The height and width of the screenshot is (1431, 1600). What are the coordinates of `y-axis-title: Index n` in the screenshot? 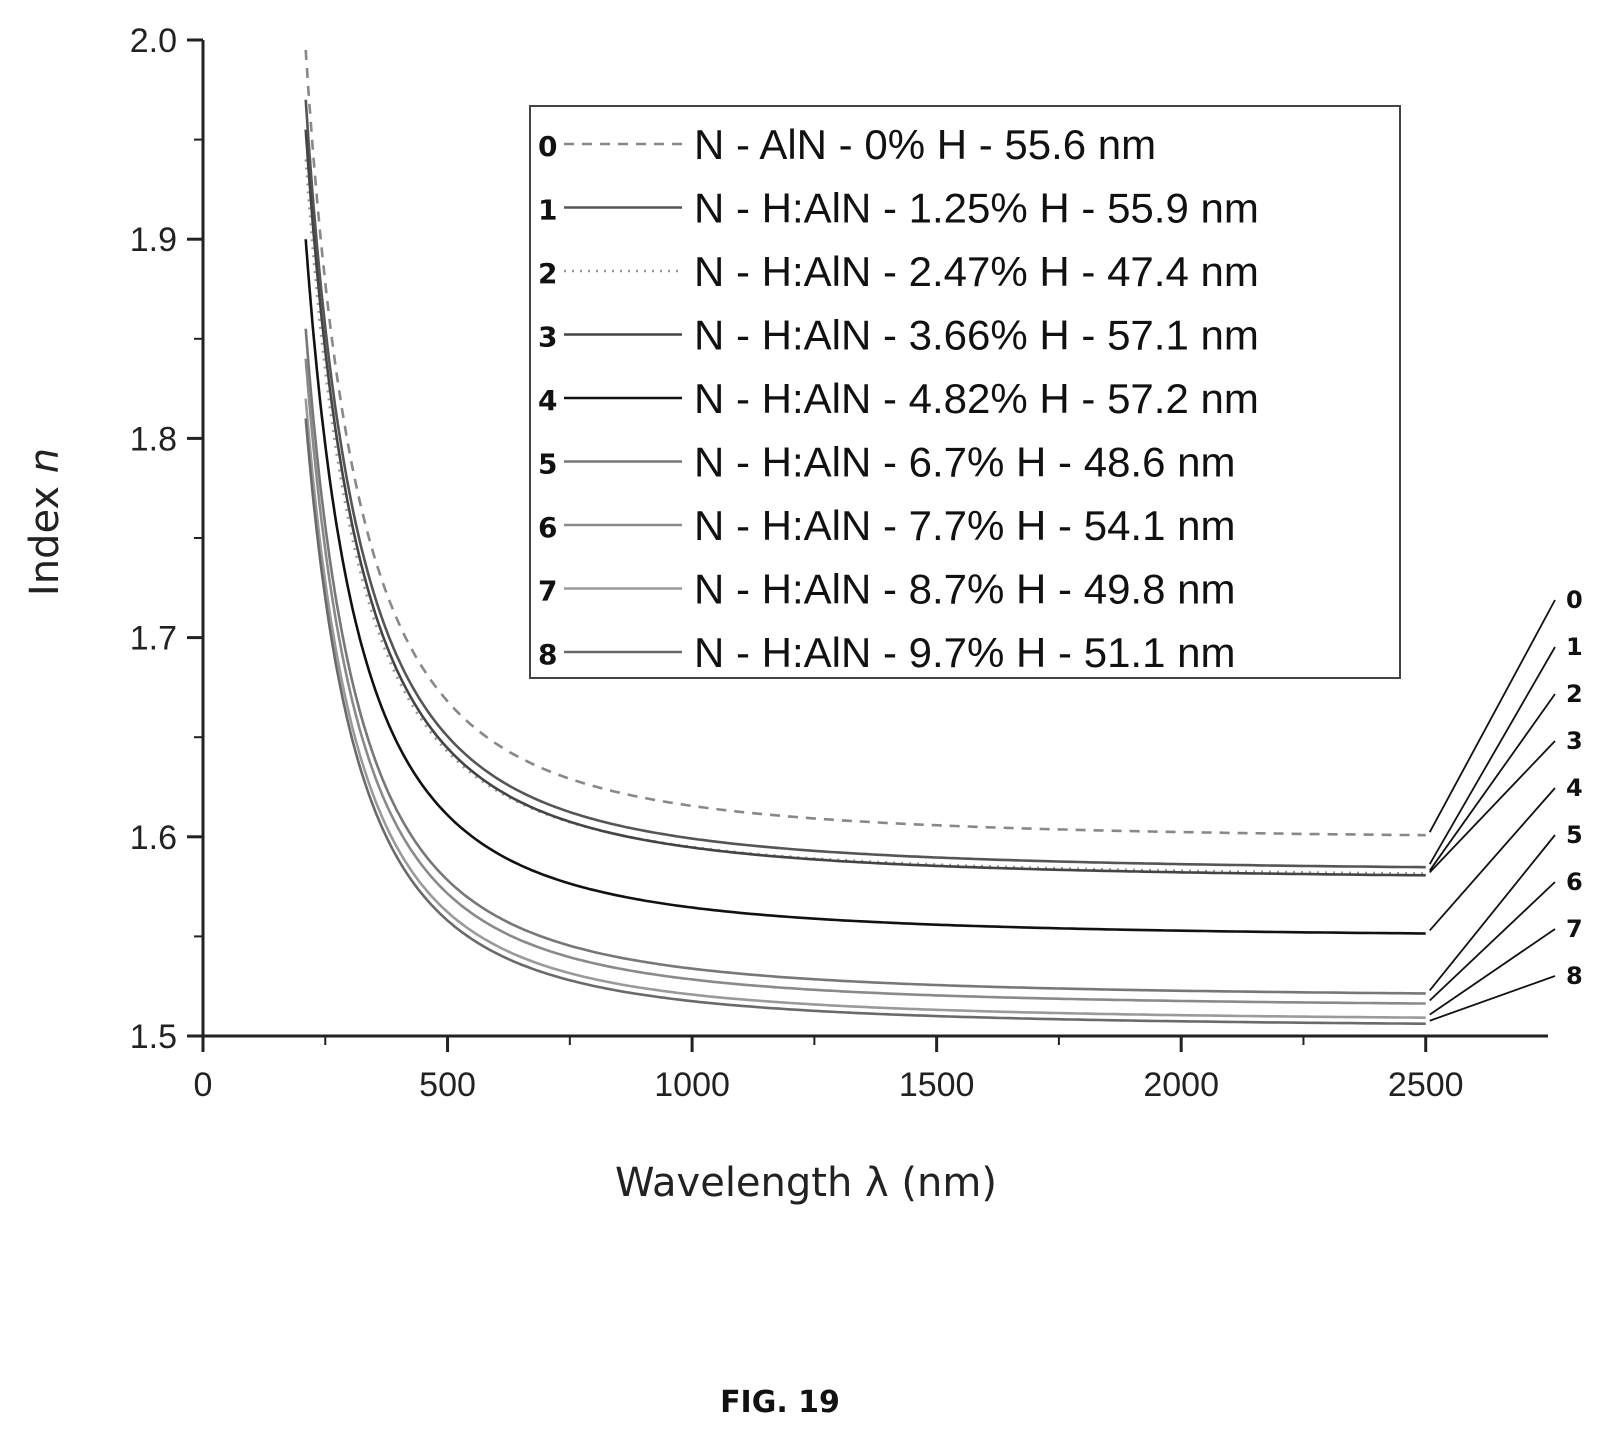 It's located at (45, 522).